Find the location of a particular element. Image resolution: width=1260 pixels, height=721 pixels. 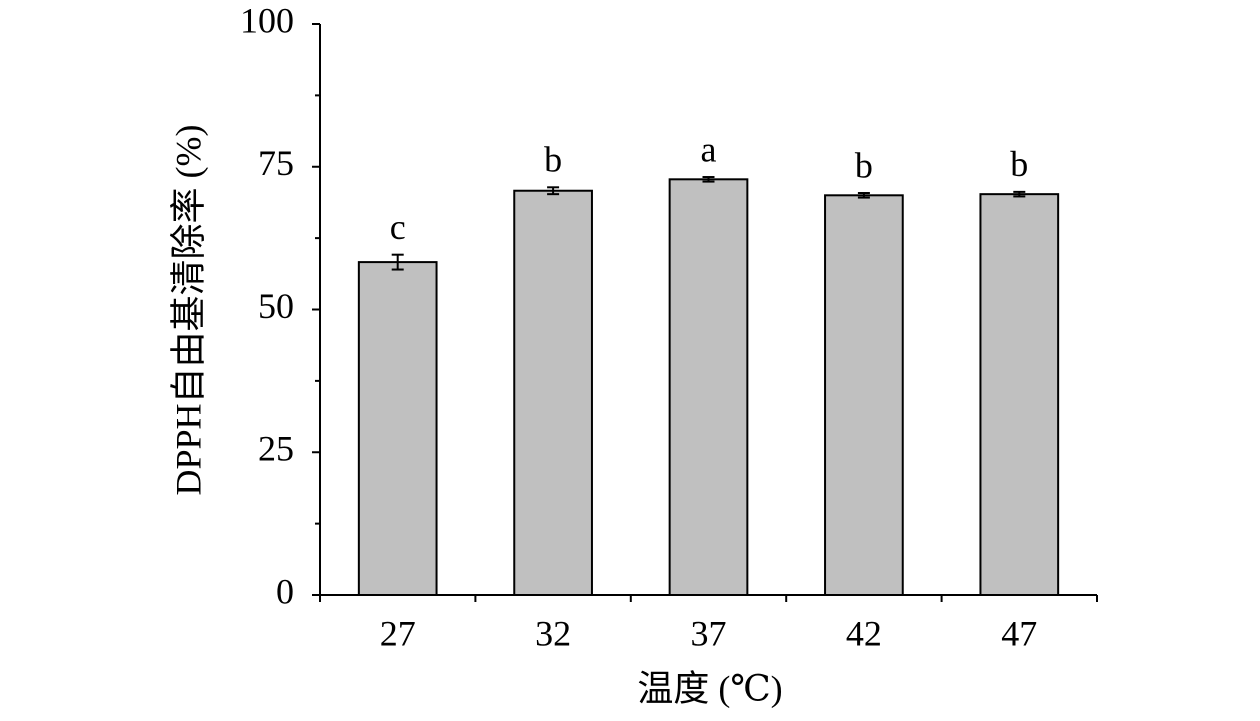

y-tick-label: 50 is located at coordinates (276, 306).